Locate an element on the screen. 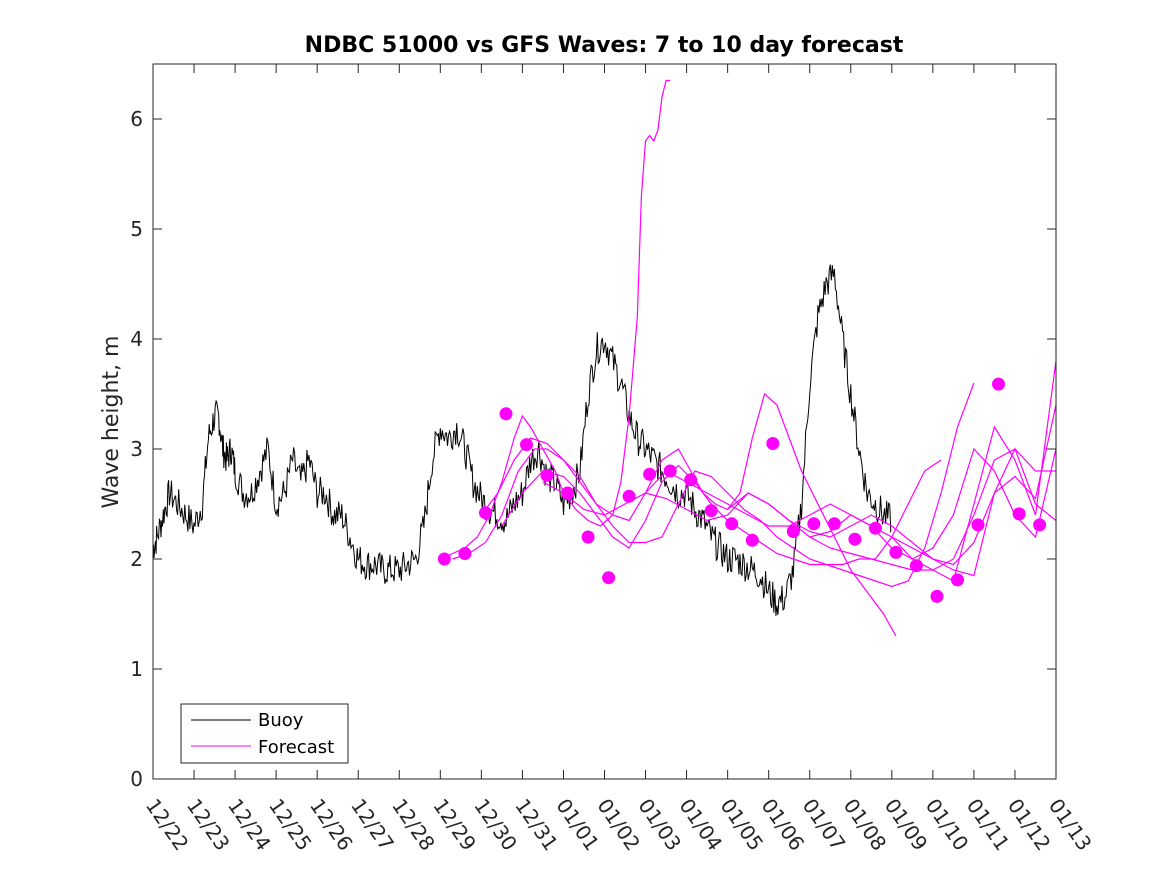 Image resolution: width=1167 pixels, height=875 pixels. y-tick-label: 3 is located at coordinates (136, 449).